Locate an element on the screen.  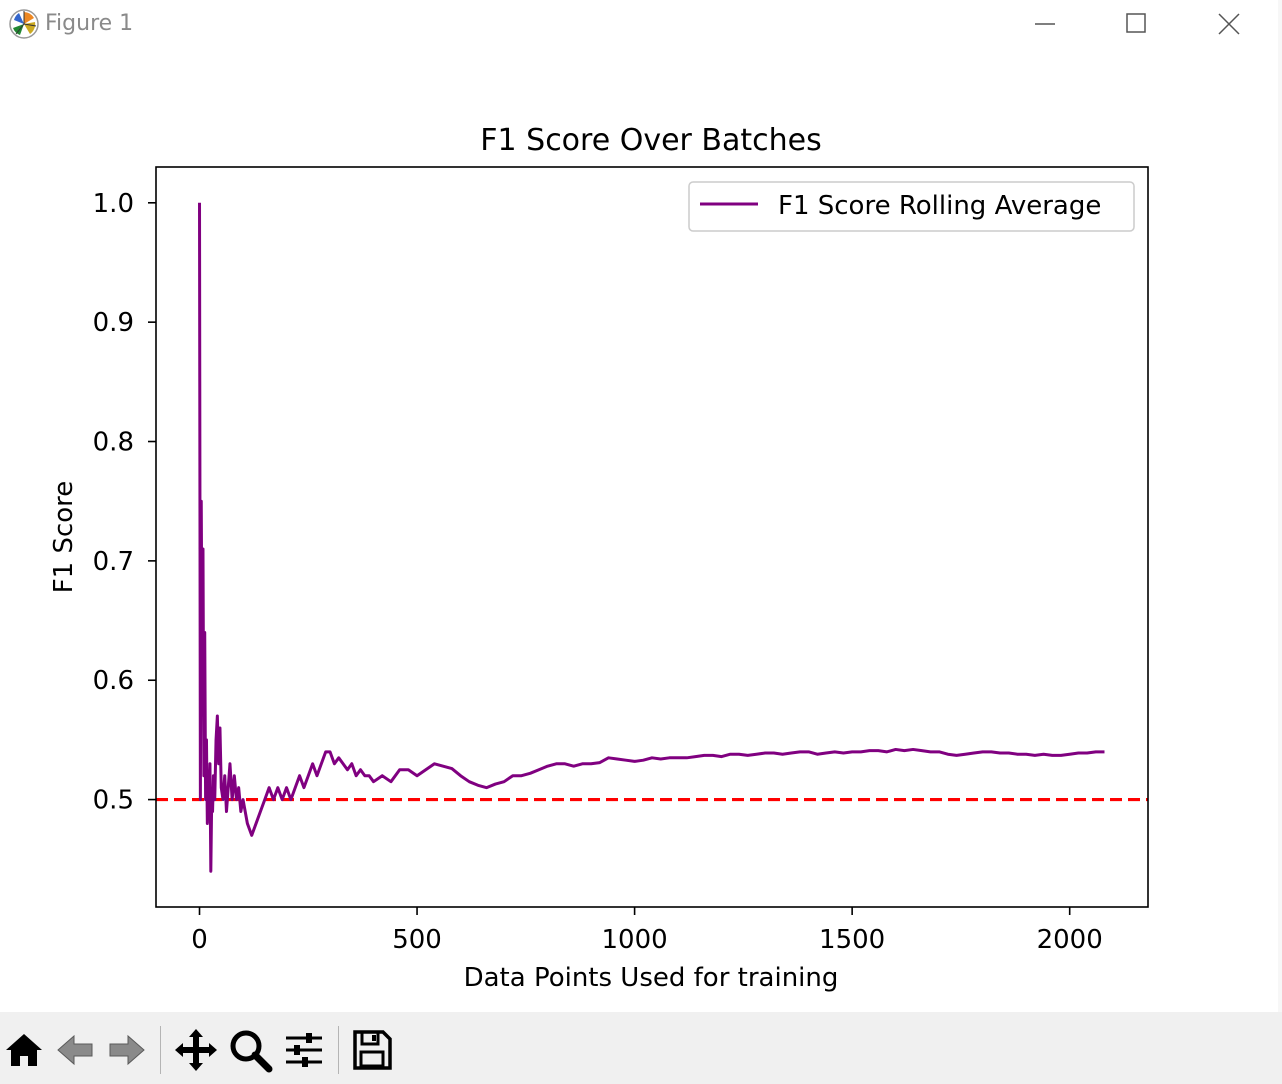
y-tick-label: 0.6 is located at coordinates (113, 681).